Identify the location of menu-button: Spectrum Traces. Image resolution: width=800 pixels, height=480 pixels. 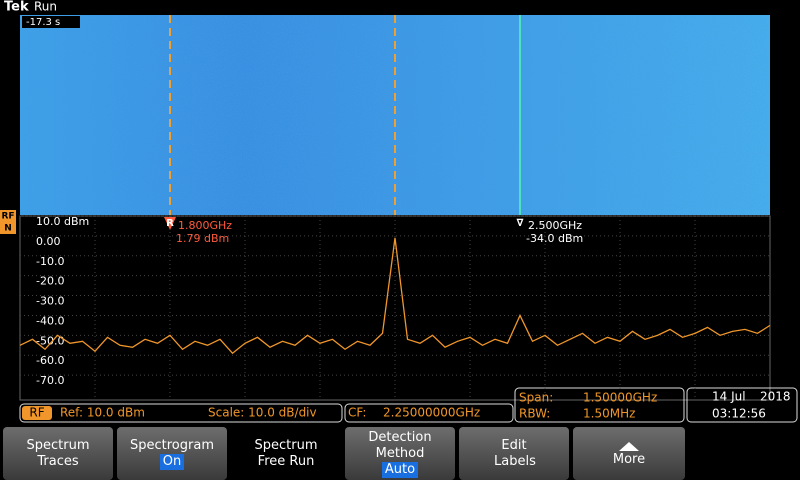
(58, 453).